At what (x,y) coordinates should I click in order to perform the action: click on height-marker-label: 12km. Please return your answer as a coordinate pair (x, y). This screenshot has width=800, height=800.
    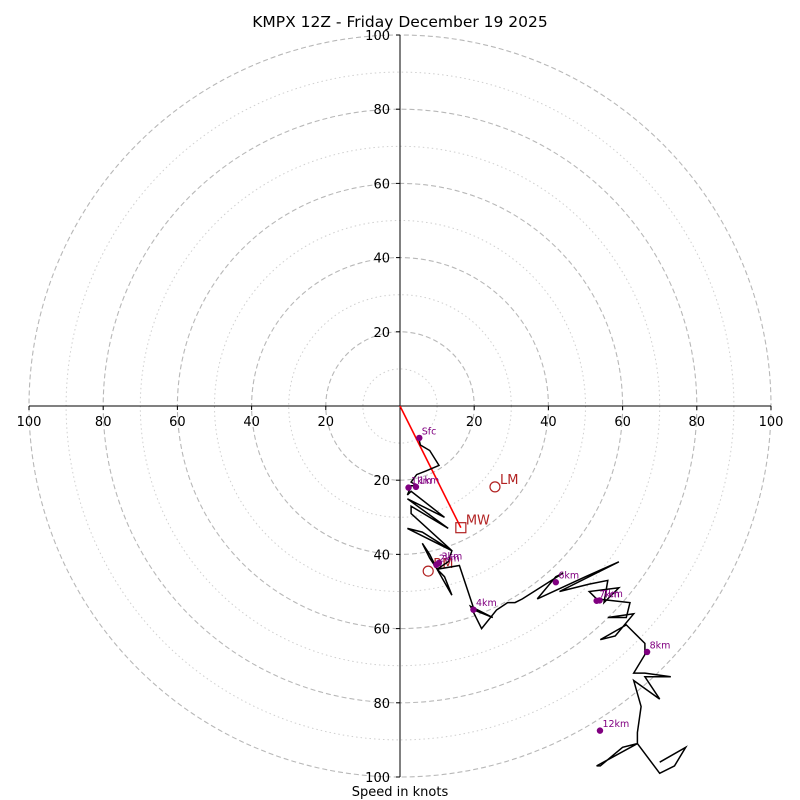
    Looking at the image, I should click on (615, 724).